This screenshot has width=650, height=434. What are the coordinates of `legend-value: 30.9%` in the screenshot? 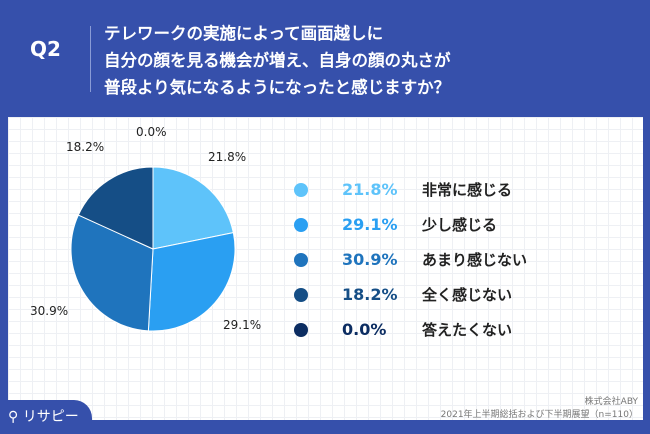 It's located at (370, 259).